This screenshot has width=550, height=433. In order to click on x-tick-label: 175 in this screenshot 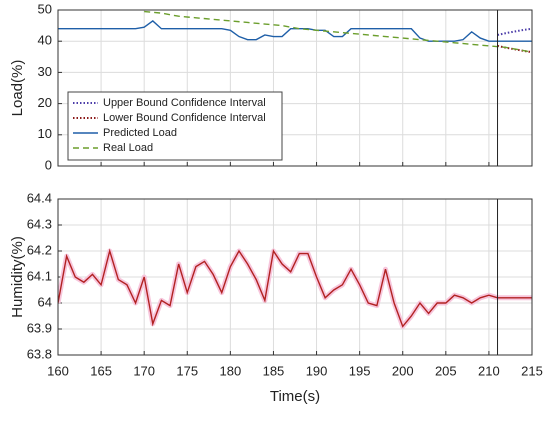, I will do `click(187, 370)`.